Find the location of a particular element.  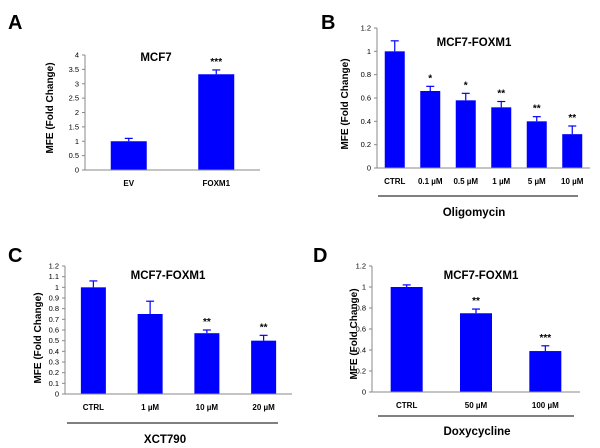

x-tick-labels: CTRL 50 µM 100 µM is located at coordinates (477, 405).